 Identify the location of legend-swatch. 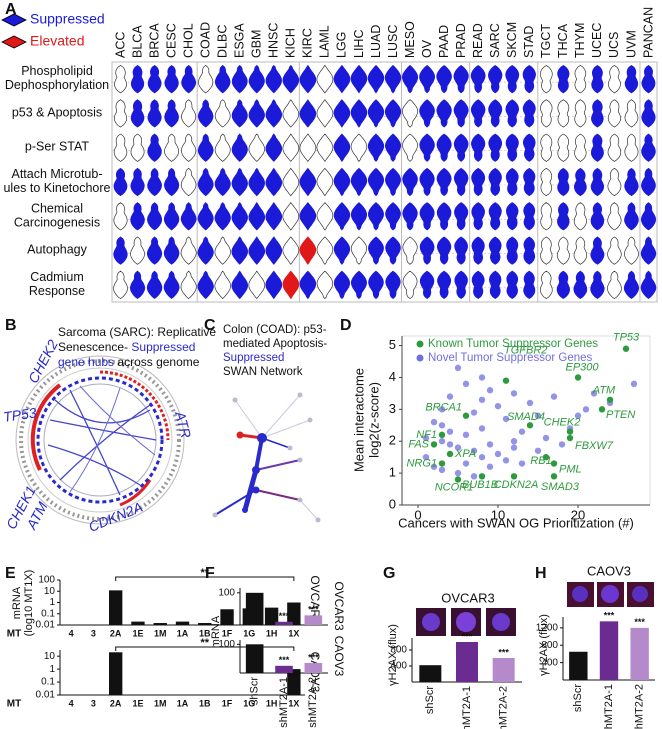
(420, 358).